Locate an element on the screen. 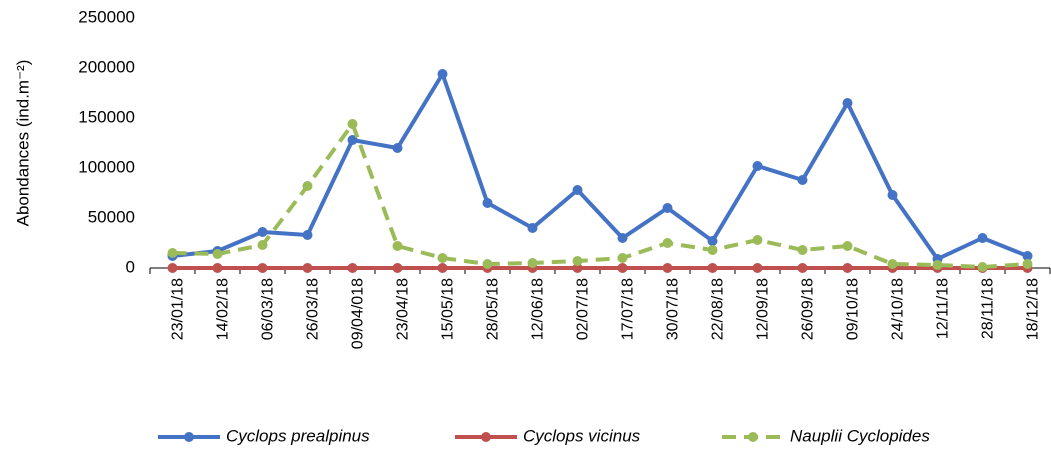  x-tick-label: 23/04/18 is located at coordinates (403, 309).